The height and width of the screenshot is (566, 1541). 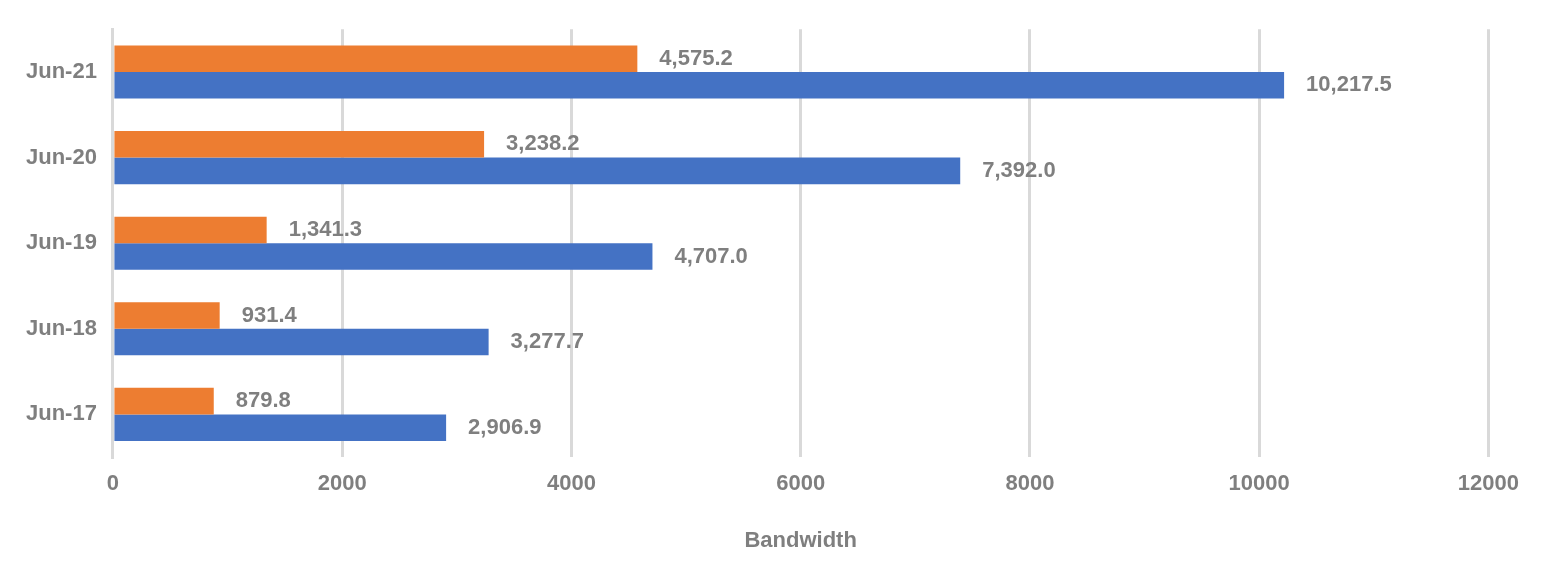 I want to click on x-tick-label: 2000, so click(x=342, y=483).